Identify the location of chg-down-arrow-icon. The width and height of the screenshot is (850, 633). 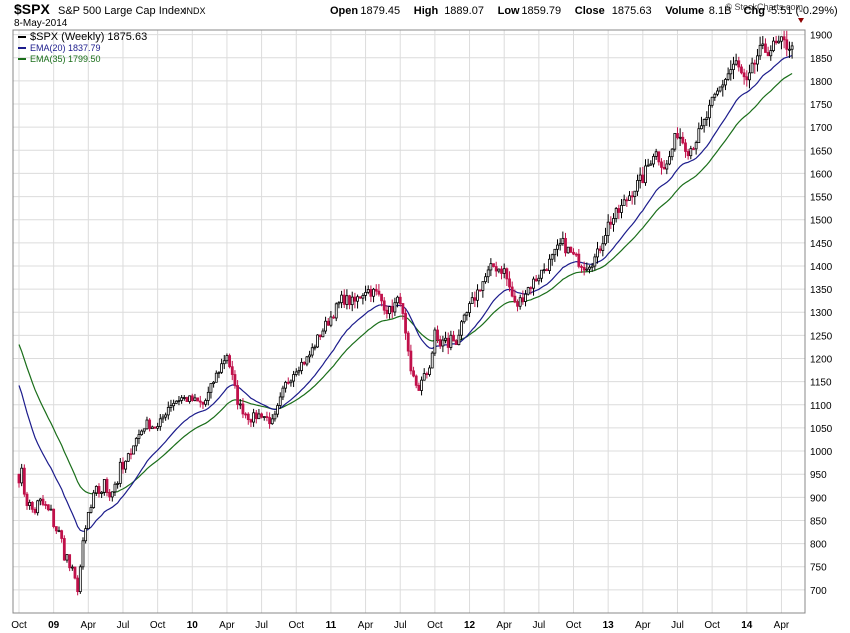
(801, 20).